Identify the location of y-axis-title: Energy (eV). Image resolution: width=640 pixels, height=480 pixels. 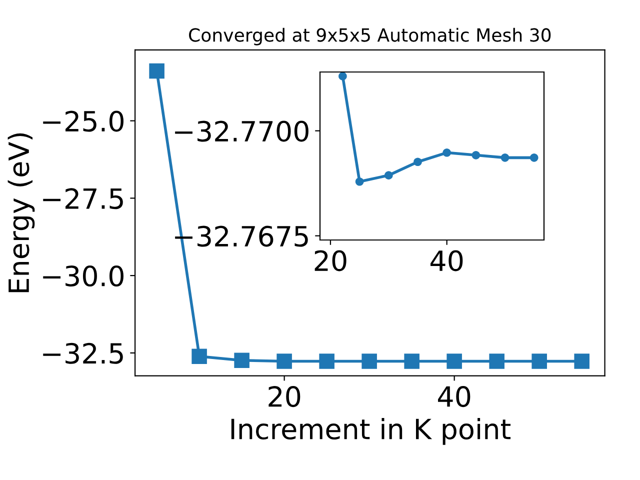
(21, 212).